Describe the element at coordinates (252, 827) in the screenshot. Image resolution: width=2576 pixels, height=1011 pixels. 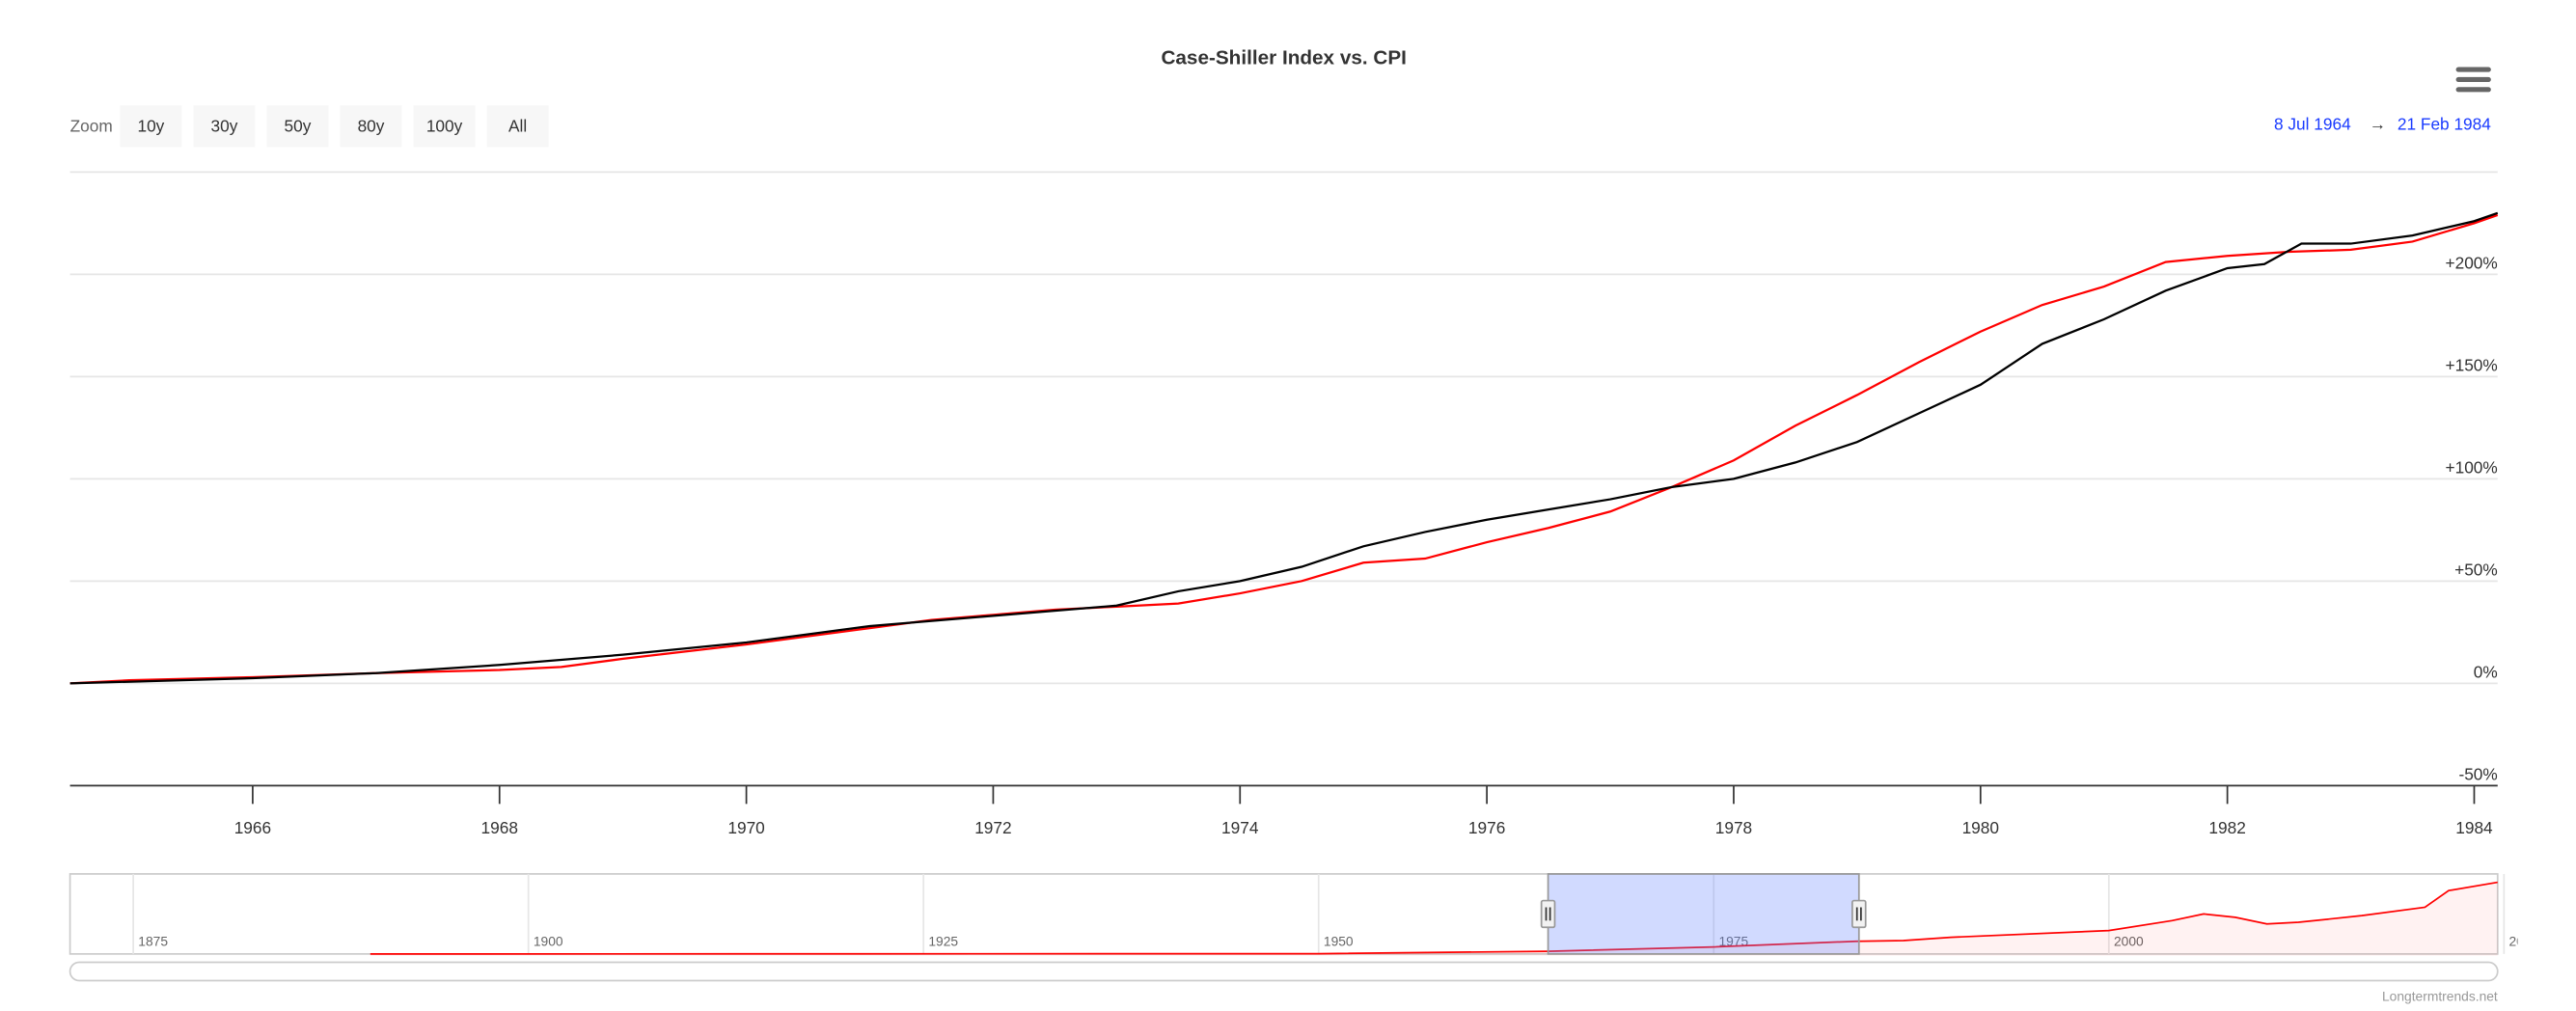
I see `x-tick-label: 1966` at that location.